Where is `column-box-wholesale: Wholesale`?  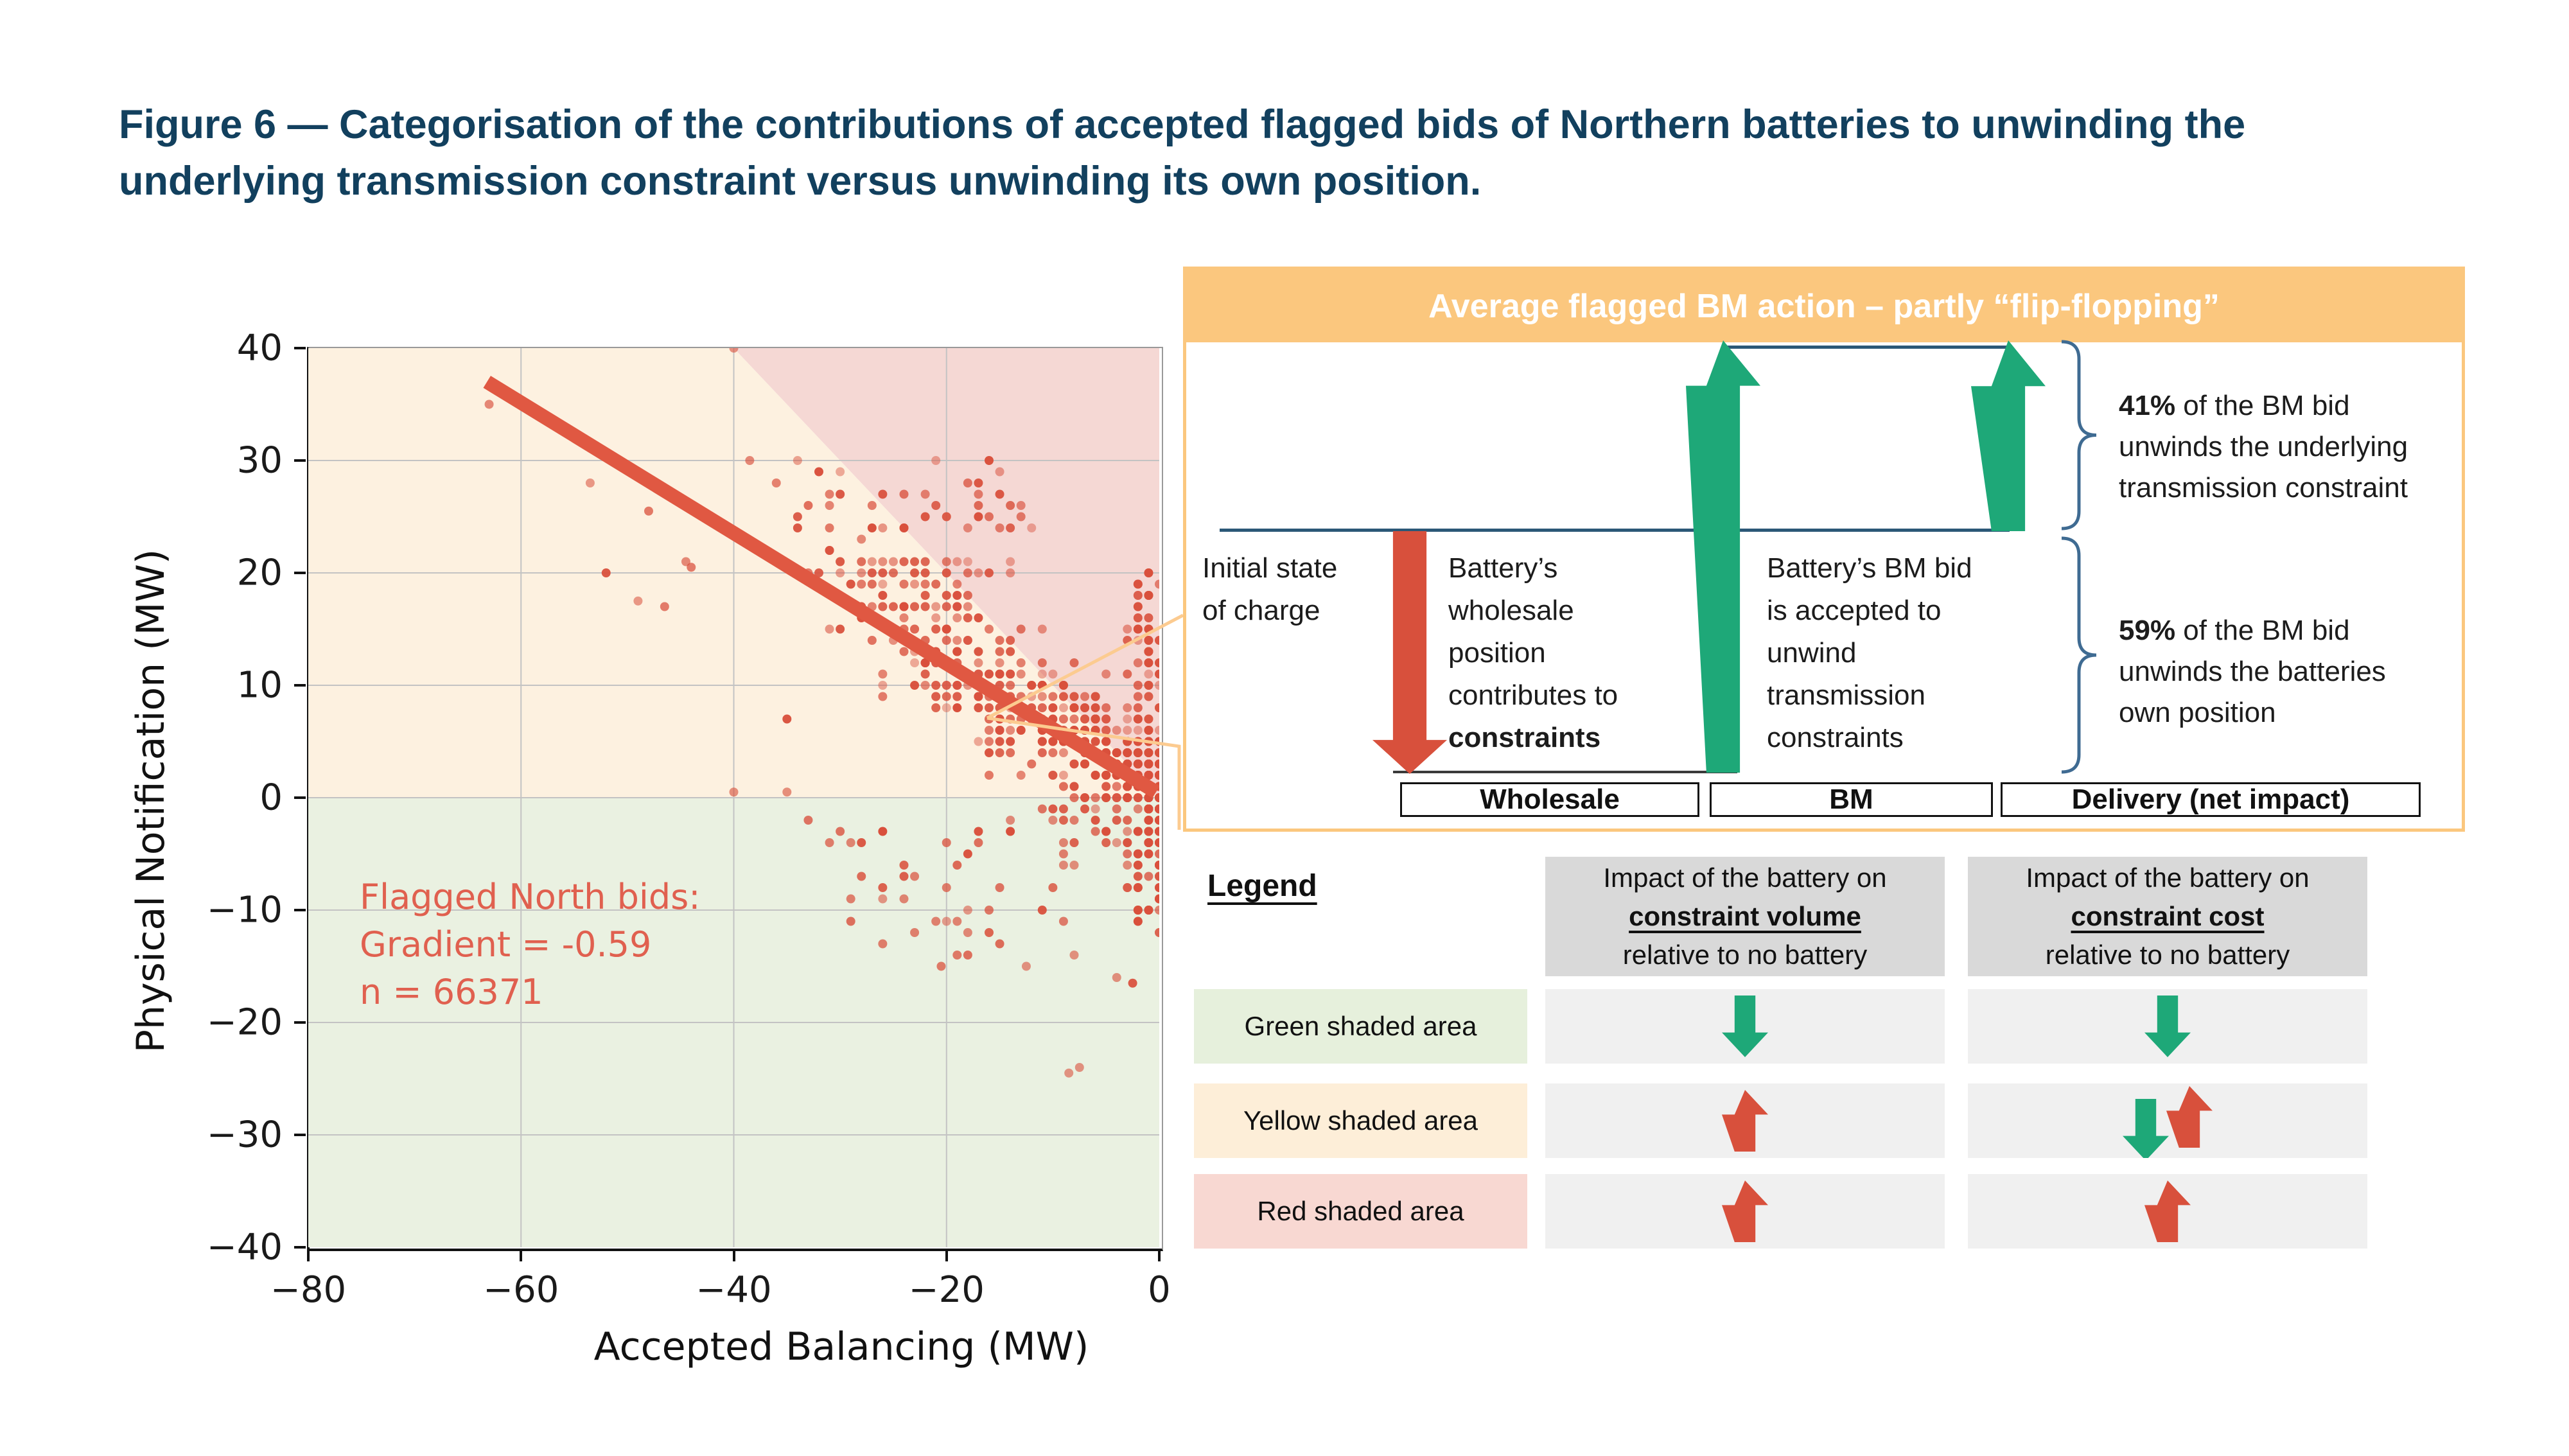
column-box-wholesale: Wholesale is located at coordinates (1549, 800).